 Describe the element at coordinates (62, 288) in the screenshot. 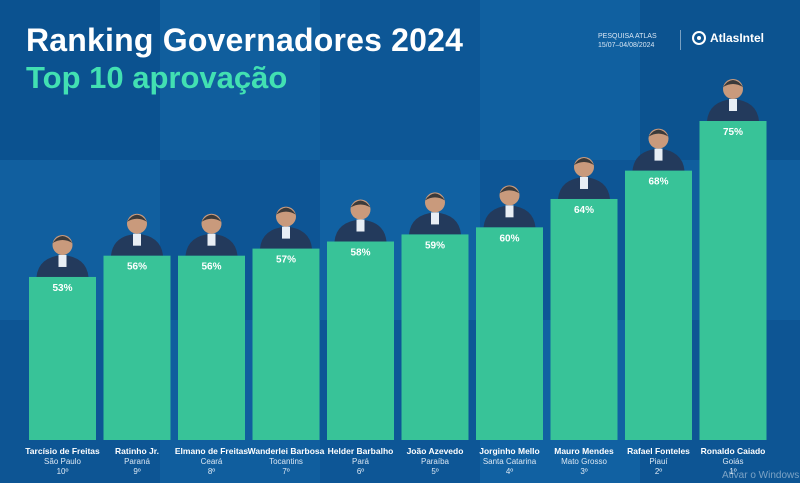

I see `bar-value-label: 53%` at that location.